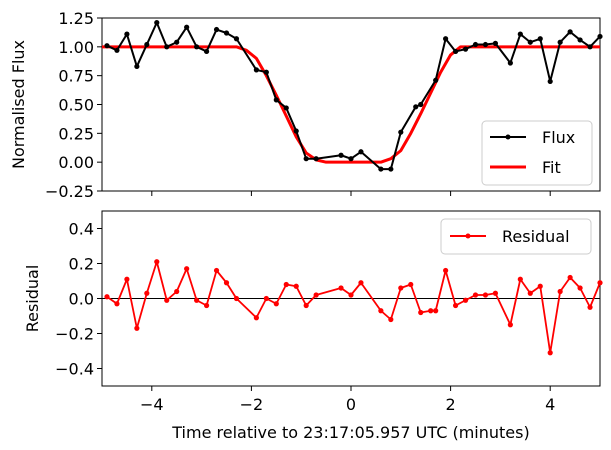  I want to click on x-tick-label: −4, so click(152, 404).